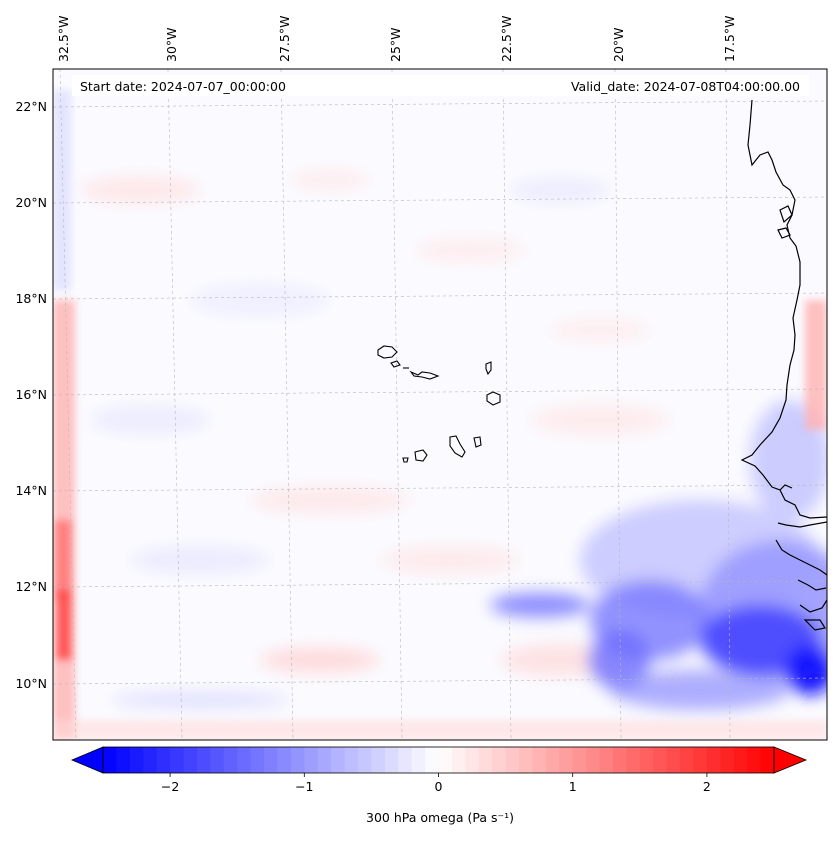 The image size is (837, 843). Describe the element at coordinates (63, 39) in the screenshot. I see `lon-label: 32.5°W` at that location.